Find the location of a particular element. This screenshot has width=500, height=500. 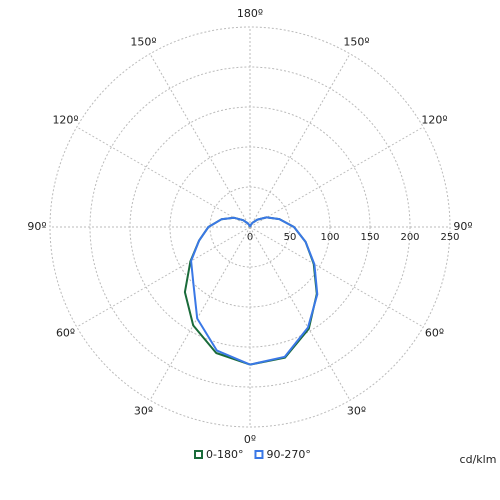

angle-label: 180º is located at coordinates (250, 13).